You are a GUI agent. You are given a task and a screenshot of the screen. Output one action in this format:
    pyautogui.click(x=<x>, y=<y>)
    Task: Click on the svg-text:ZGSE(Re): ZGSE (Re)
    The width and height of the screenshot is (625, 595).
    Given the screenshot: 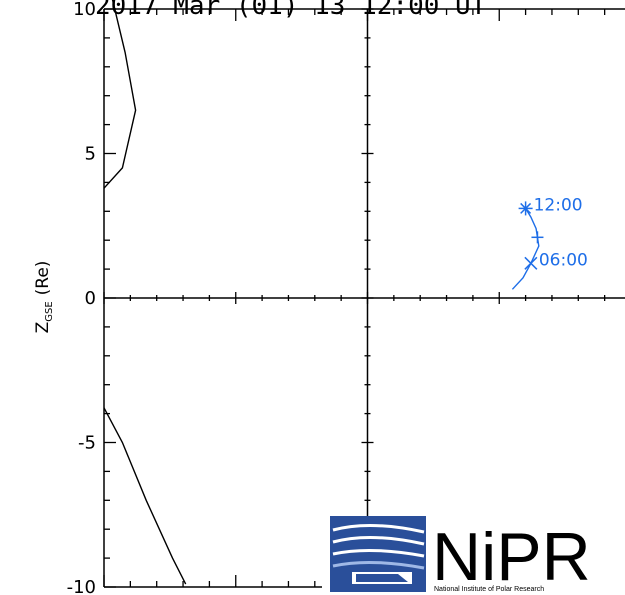 What is the action you would take?
    pyautogui.click(x=44, y=297)
    